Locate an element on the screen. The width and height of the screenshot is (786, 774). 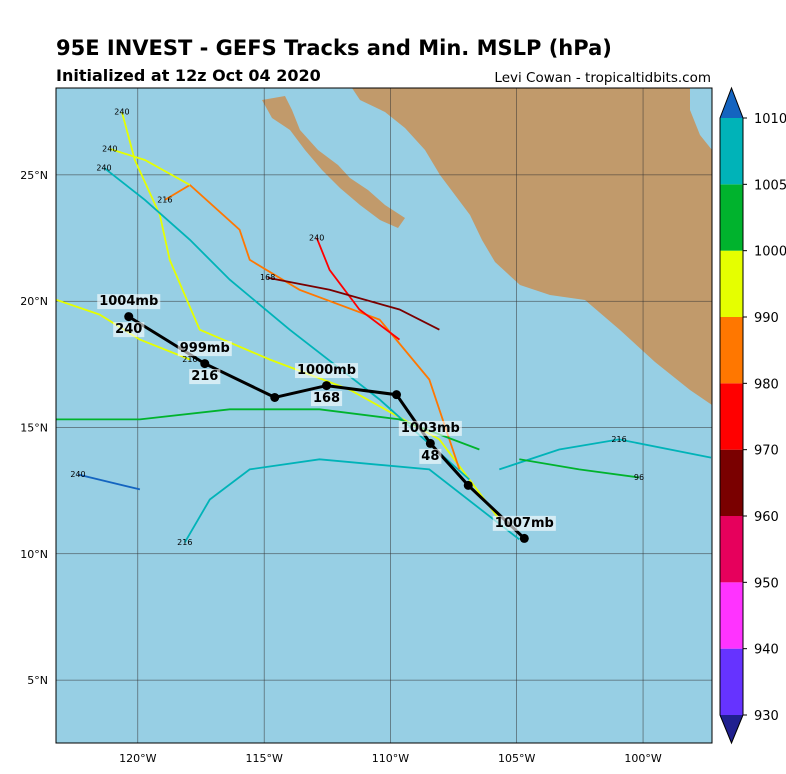
subtitle: Initialized at 12z Oct 04 2020 is located at coordinates (188, 75).